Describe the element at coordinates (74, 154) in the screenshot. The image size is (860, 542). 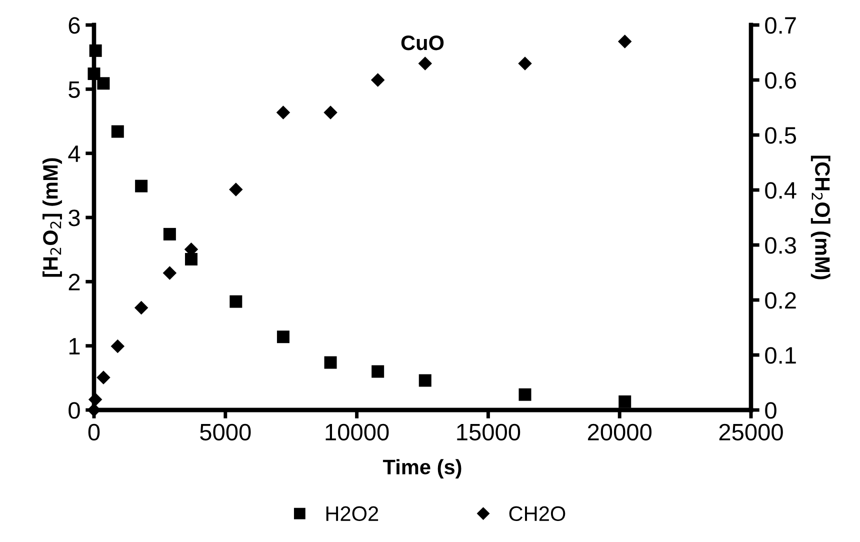
I see `y-tick-label: 4` at that location.